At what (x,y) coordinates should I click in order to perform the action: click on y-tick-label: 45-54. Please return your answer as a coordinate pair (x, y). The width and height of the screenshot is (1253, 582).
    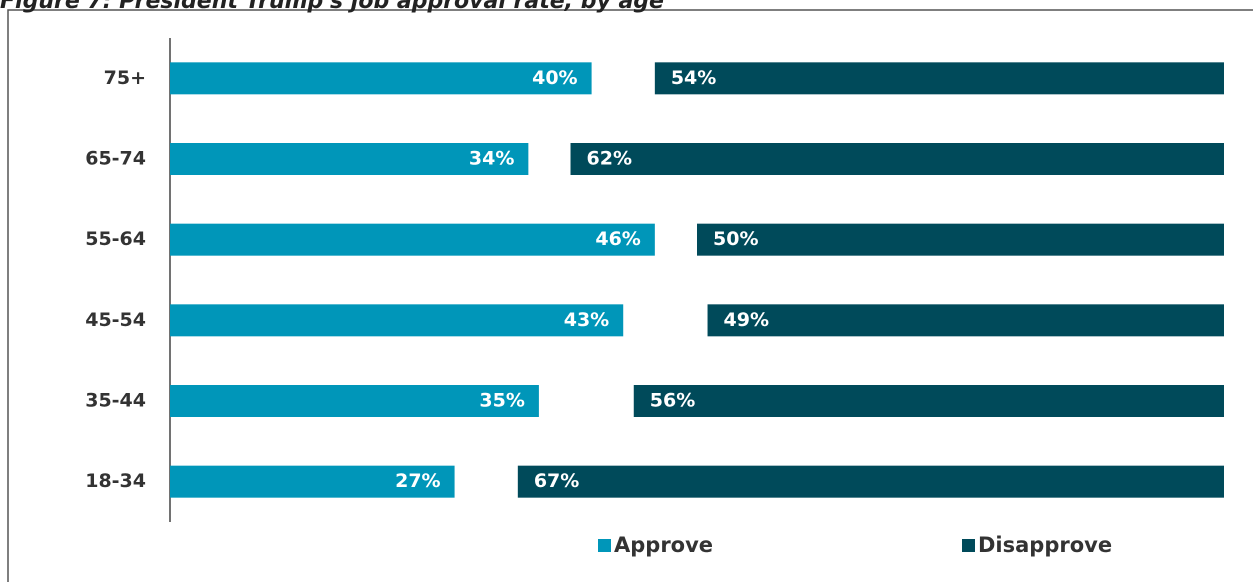
    Looking at the image, I should click on (115, 320).